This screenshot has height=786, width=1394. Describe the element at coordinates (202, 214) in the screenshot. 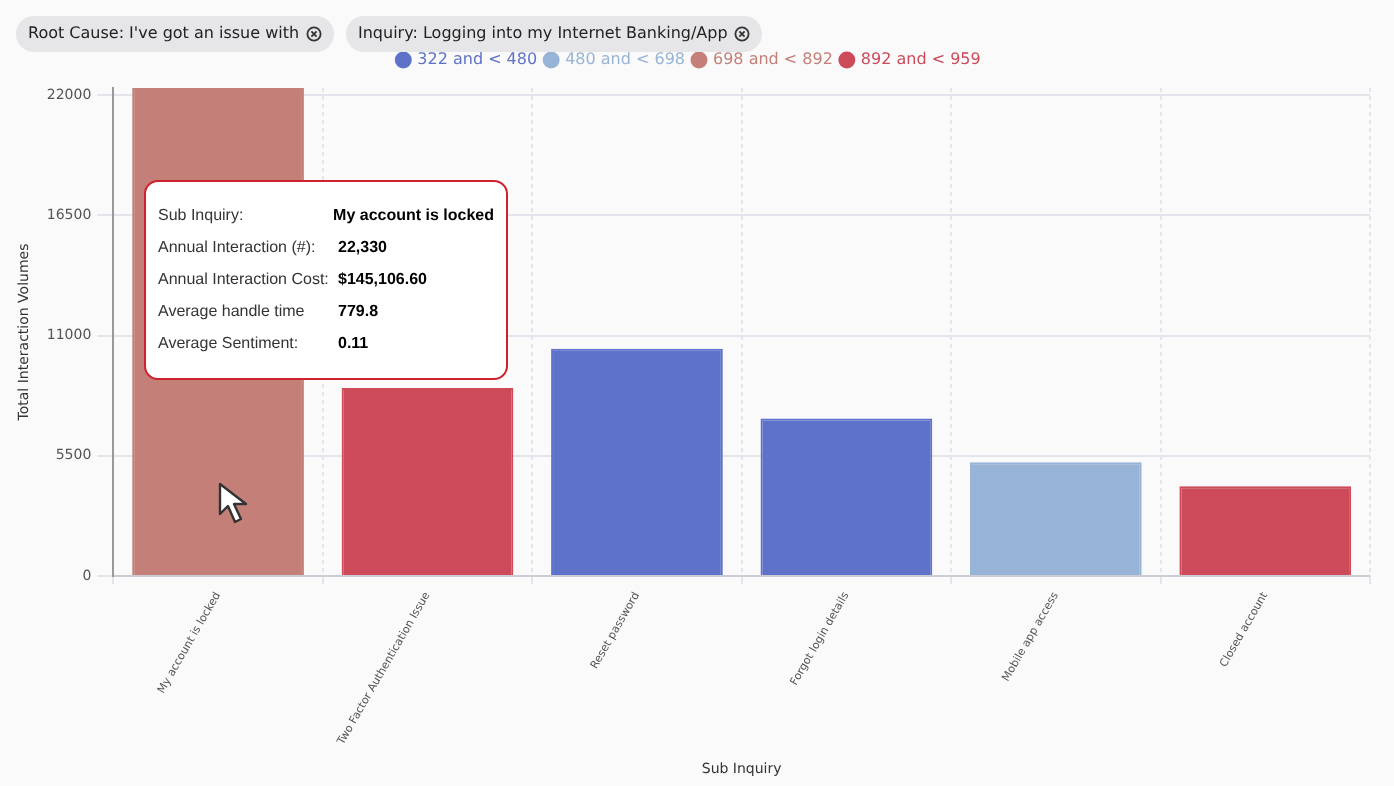

I see `annotation: Sub Inquiry:` at that location.